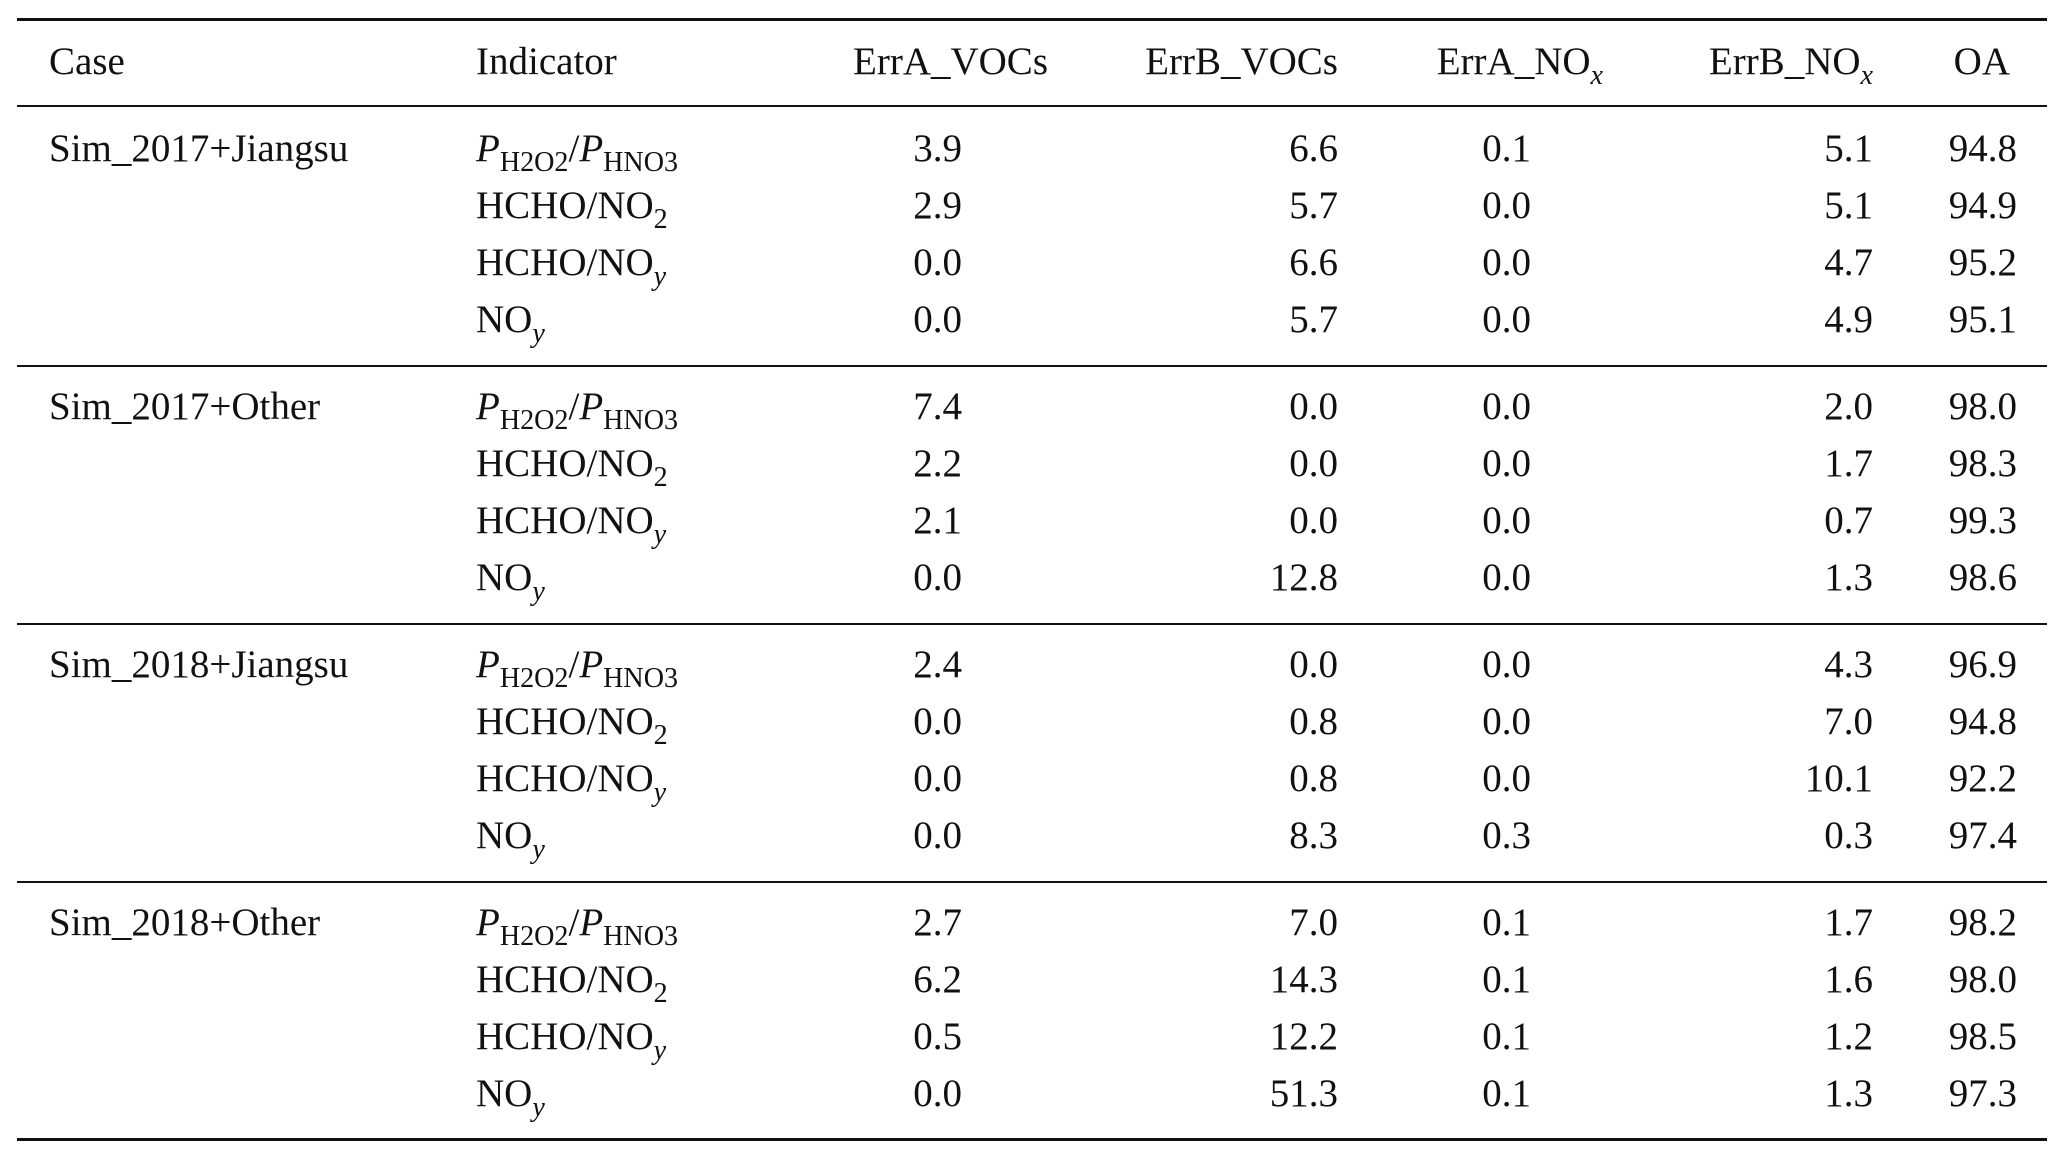 The image size is (2067, 1159). Describe the element at coordinates (1848, 262) in the screenshot. I see `value-cell: 4.7` at that location.